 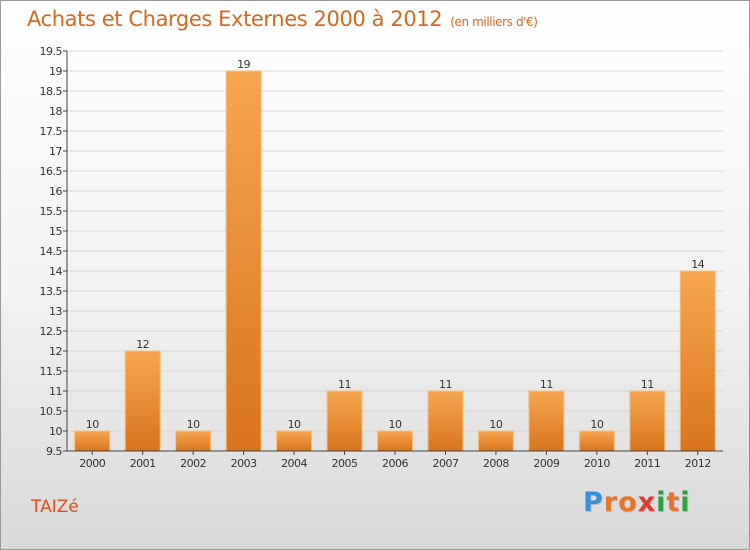 What do you see at coordinates (697, 264) in the screenshot?
I see `data-label: 14` at bounding box center [697, 264].